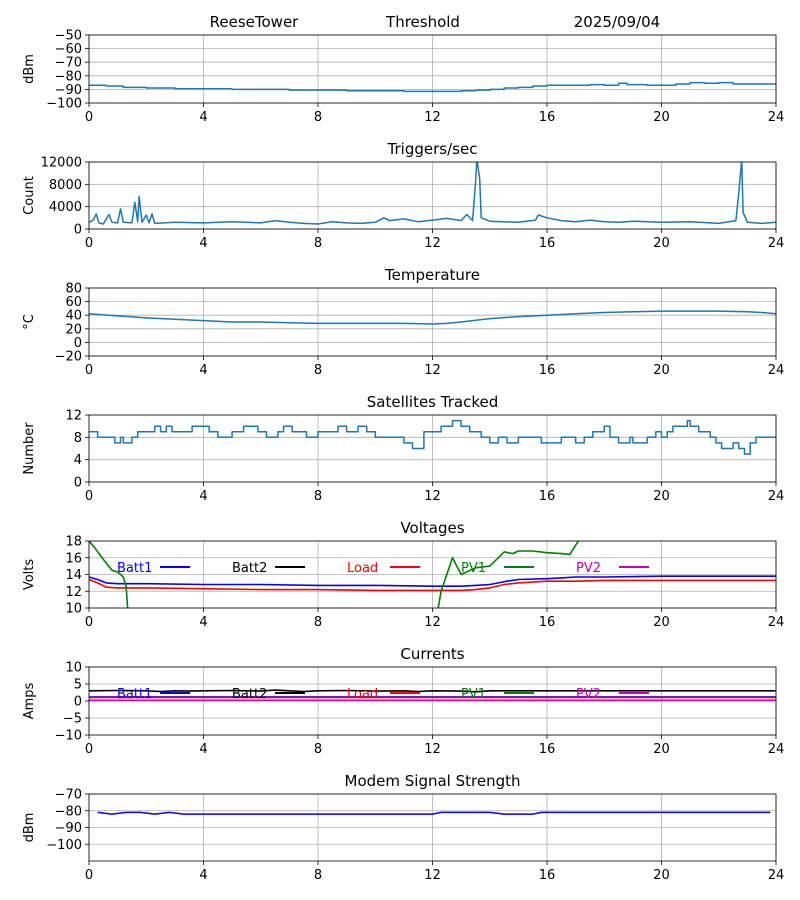 This screenshot has width=800, height=900. Describe the element at coordinates (422, 22) in the screenshot. I see `mode-label: Threshold` at that location.